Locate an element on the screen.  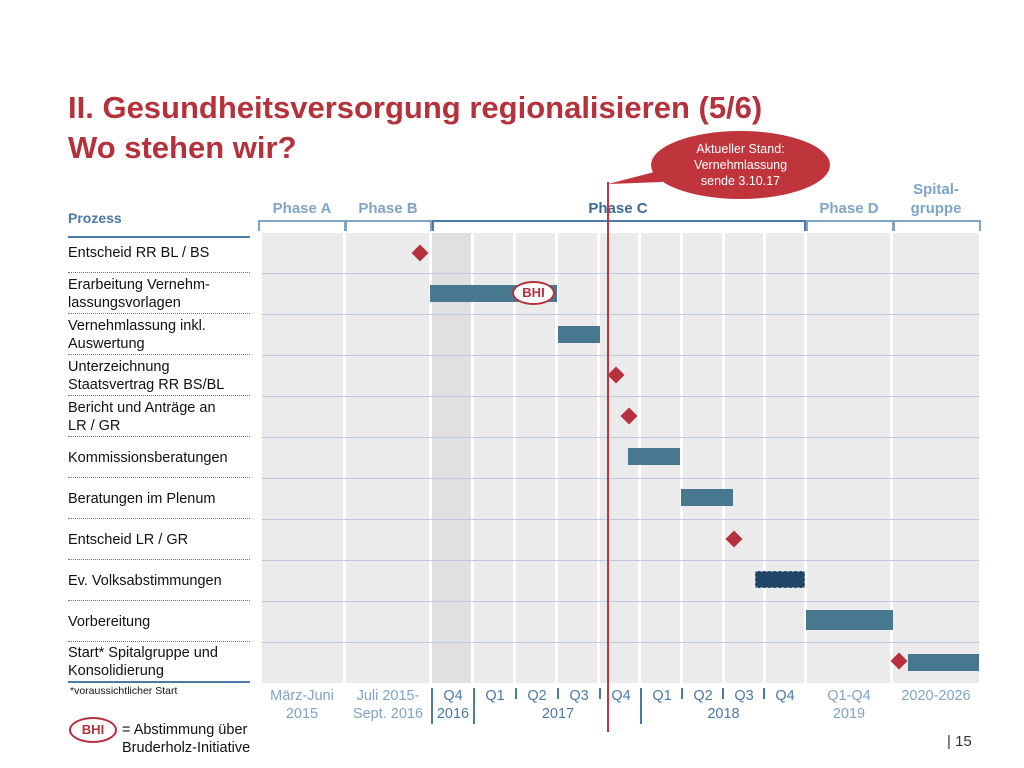
row-label-unterzeichnung: Unterzeichnung Staatsvertrag RR BS/BL is located at coordinates (146, 376).